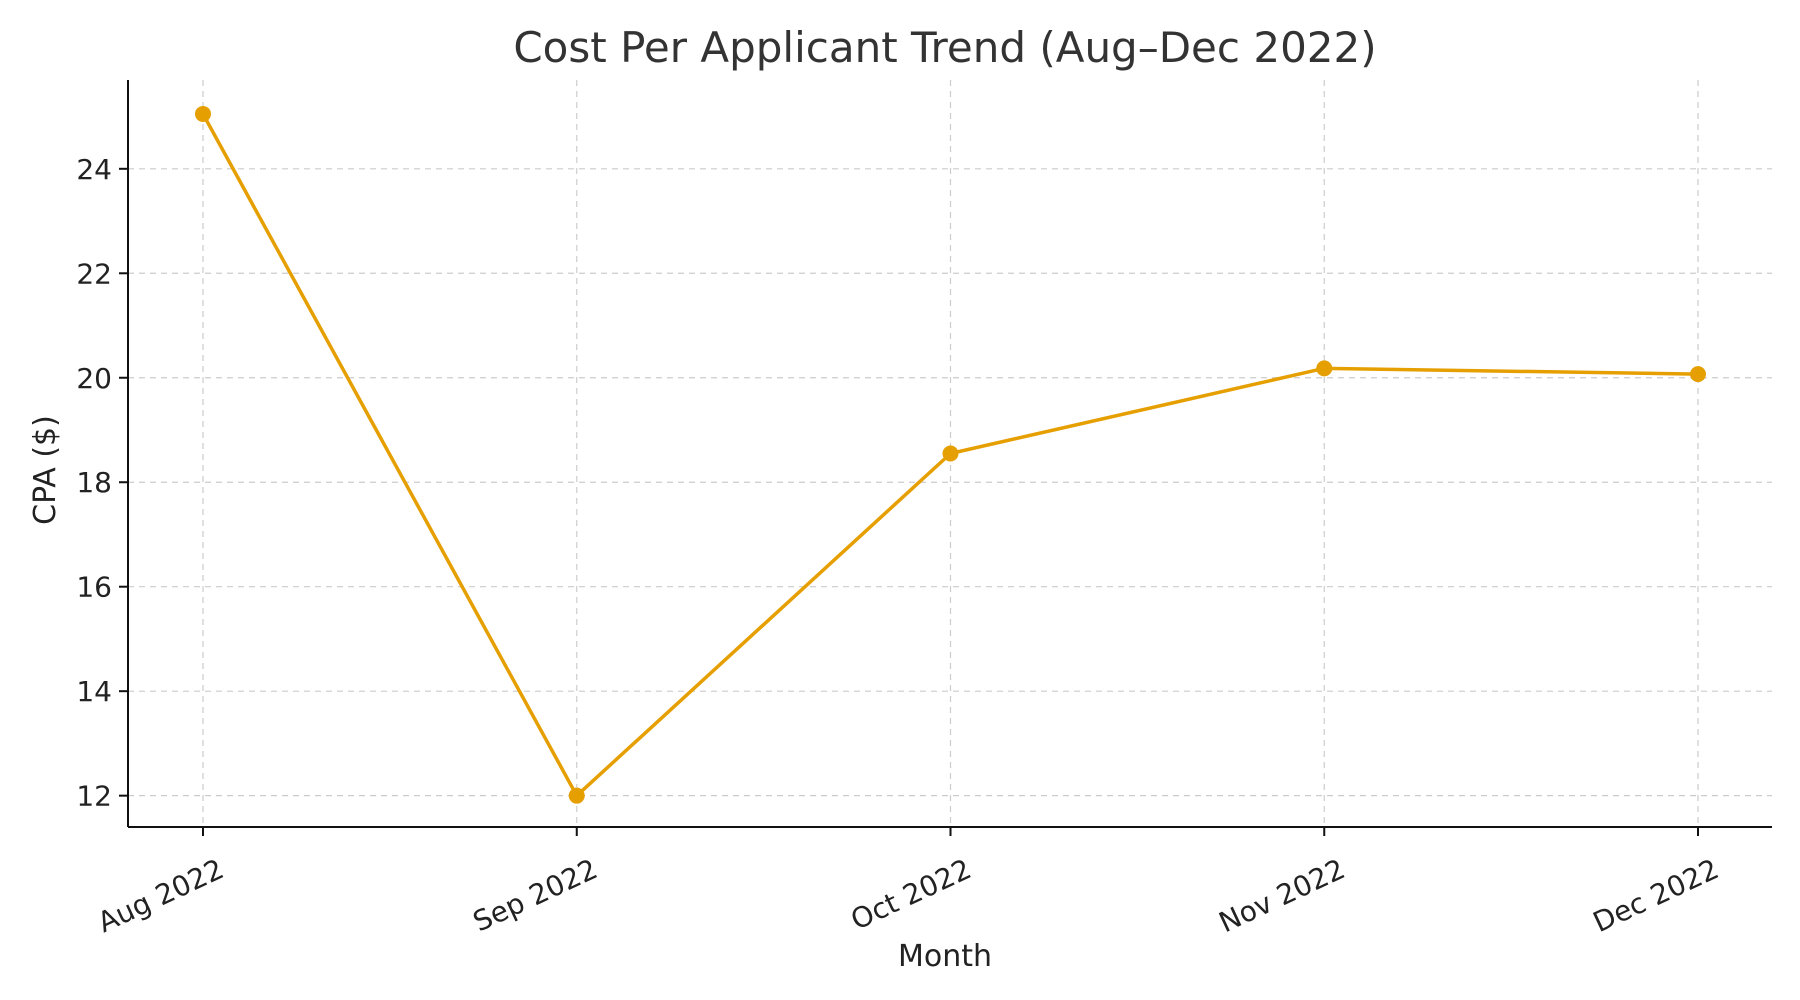 The image size is (1800, 1000). Describe the element at coordinates (911, 894) in the screenshot. I see `x-tick-label: Oct 2022` at that location.